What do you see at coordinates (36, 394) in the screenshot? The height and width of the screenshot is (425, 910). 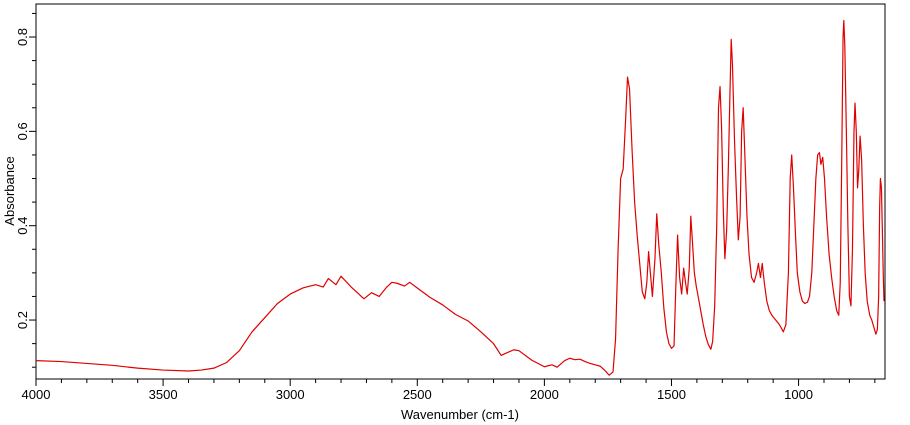 I see `x-tick-label: 4000` at bounding box center [36, 394].